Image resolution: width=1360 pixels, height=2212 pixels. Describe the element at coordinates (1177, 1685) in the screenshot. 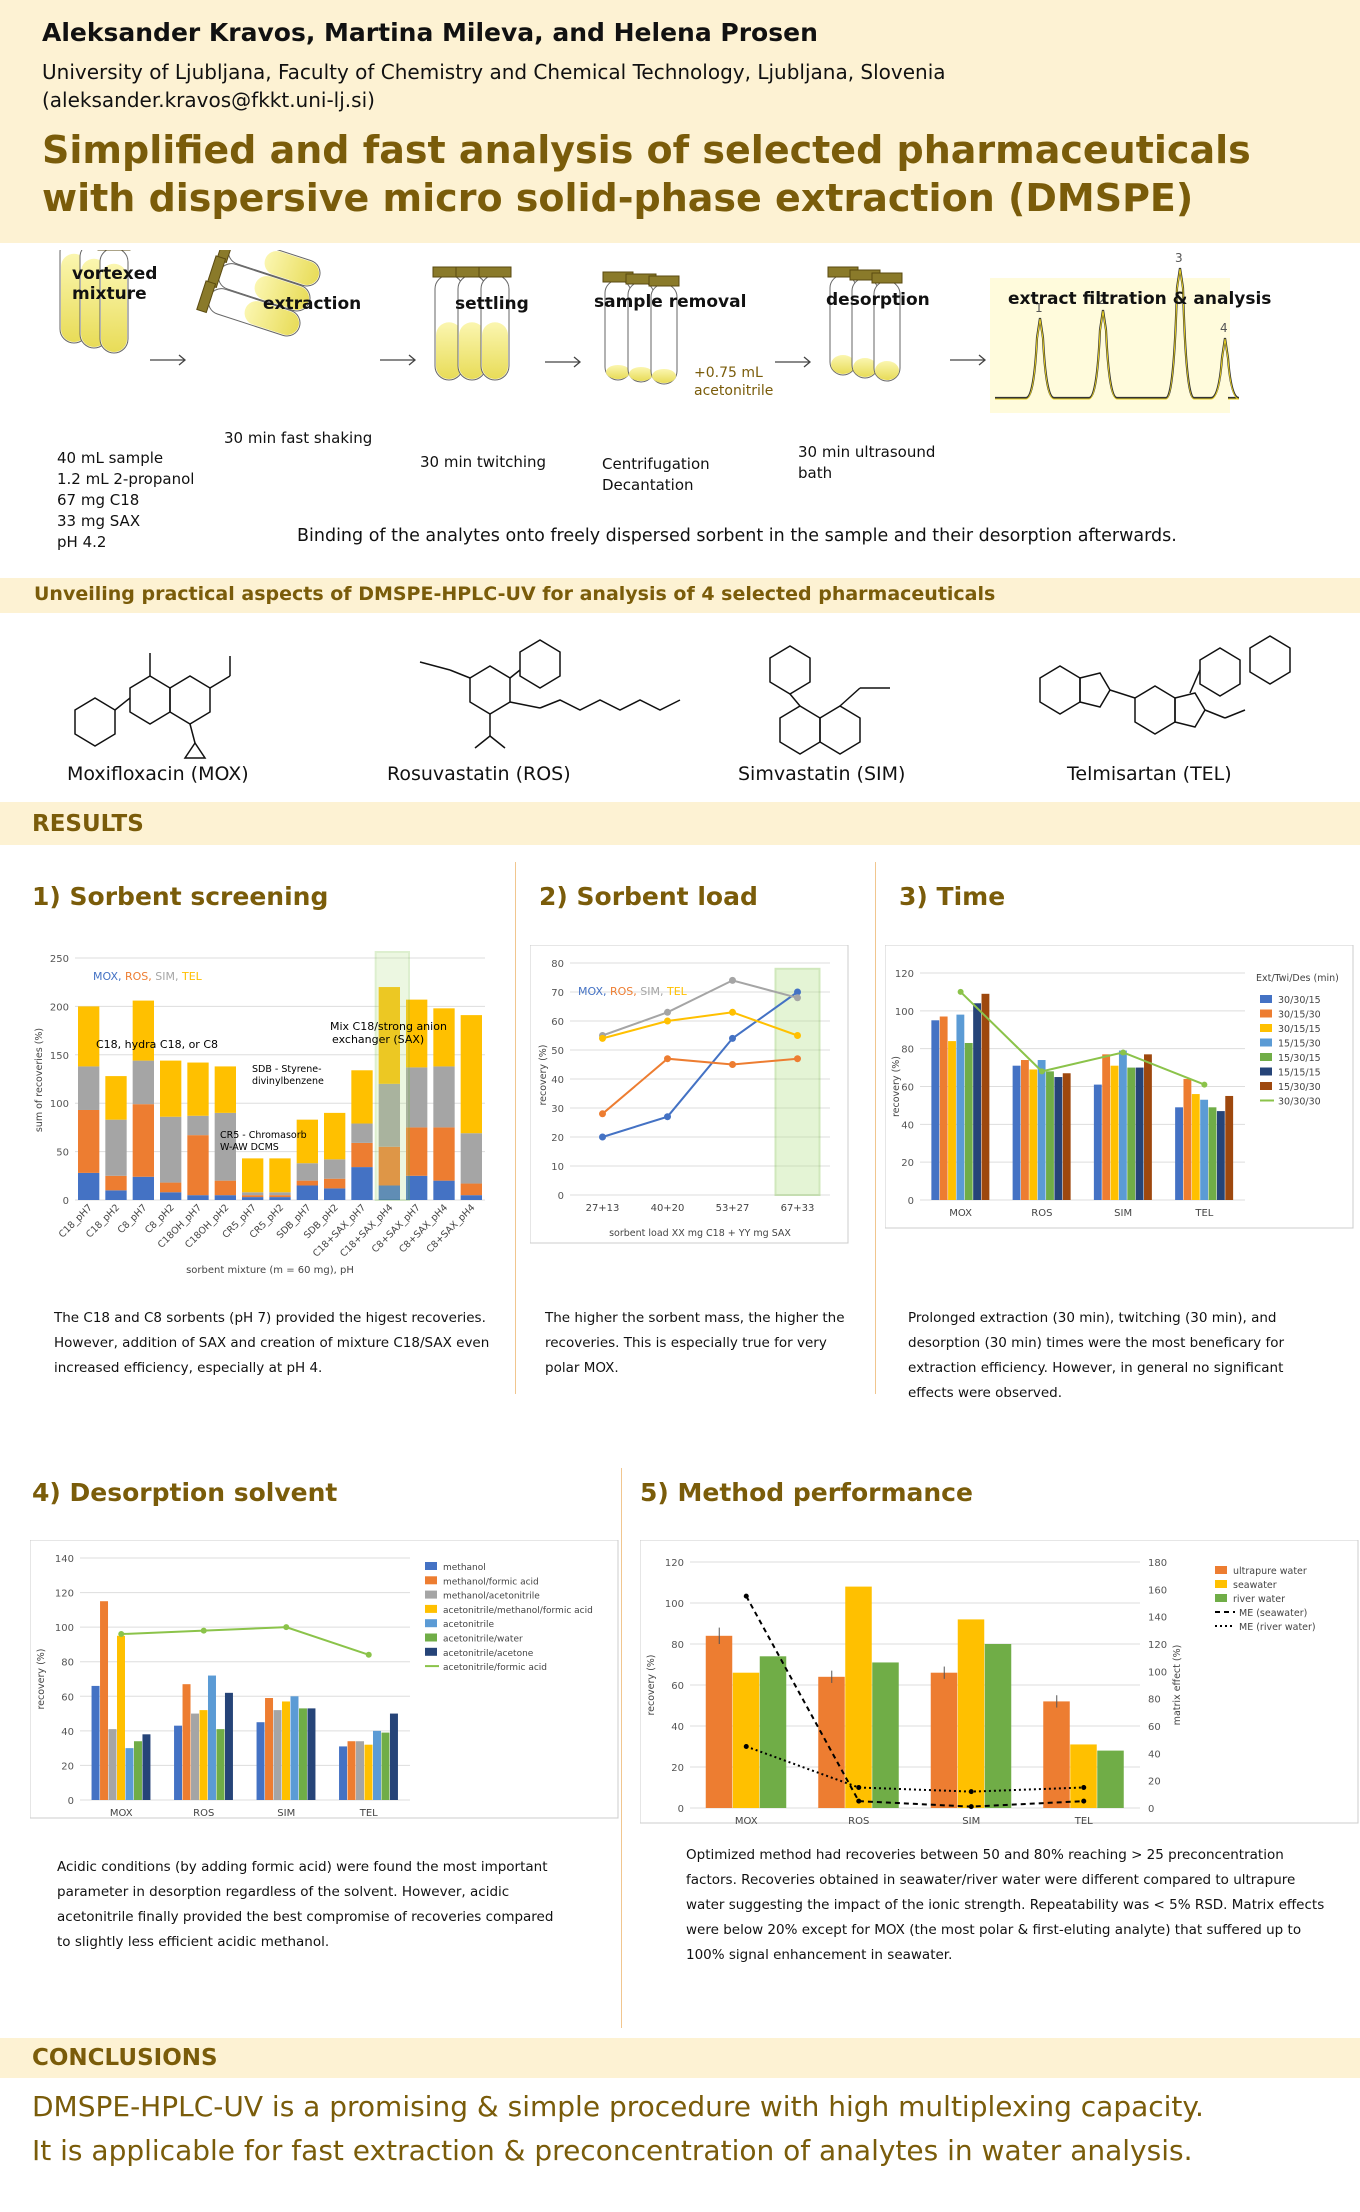

I see `y2-axis-label: matrix effect (%)` at that location.